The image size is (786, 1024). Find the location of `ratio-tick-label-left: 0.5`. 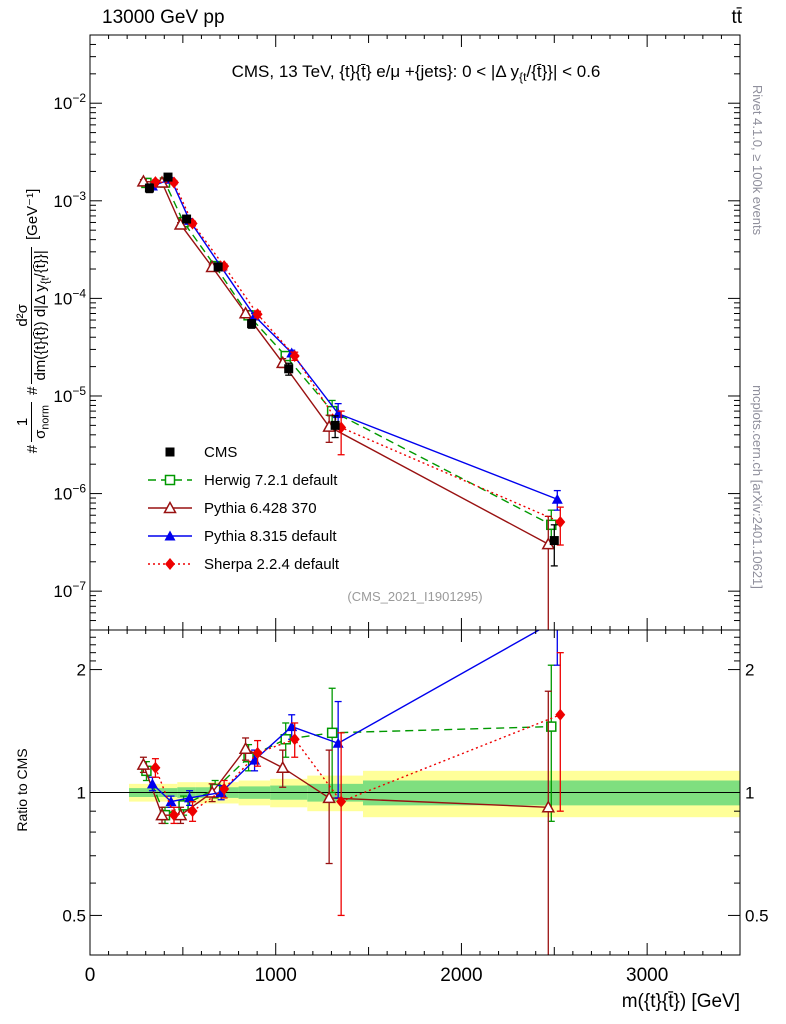

ratio-tick-label-left: 0.5 is located at coordinates (74, 915).